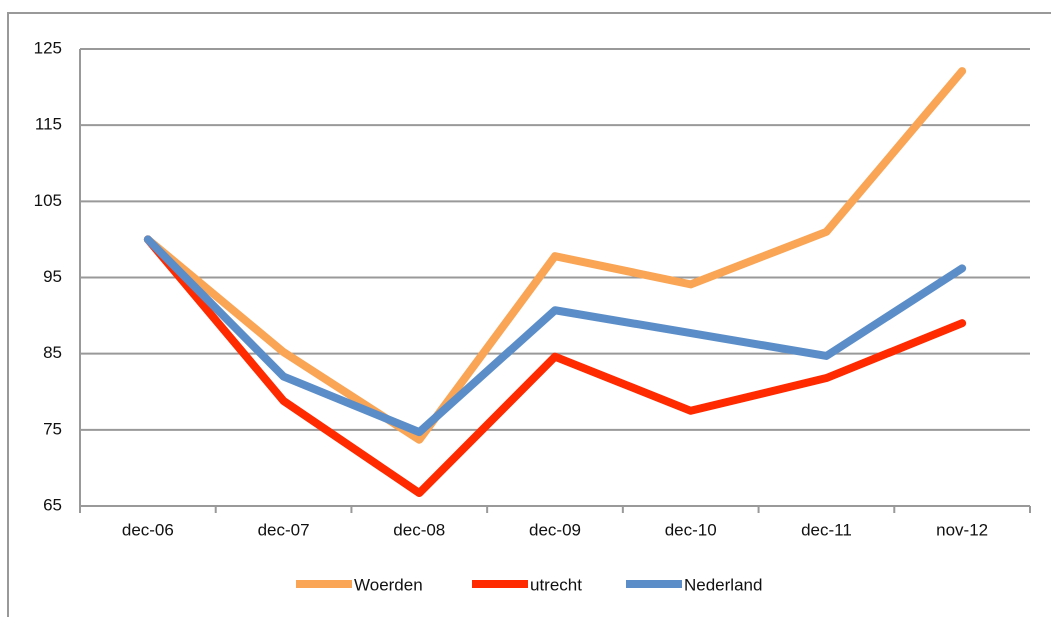 The width and height of the screenshot is (1051, 617). I want to click on y-tick-label: 95, so click(52, 276).